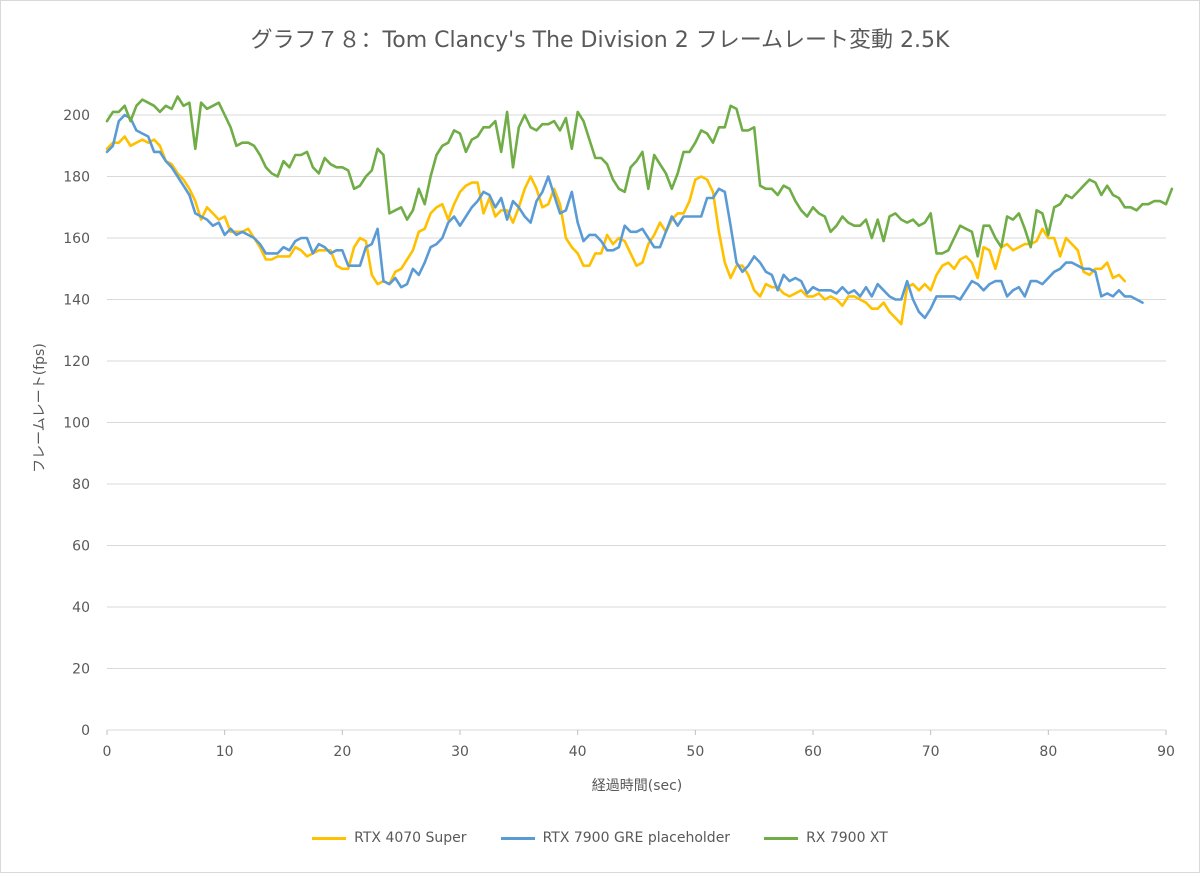 The height and width of the screenshot is (873, 1200). Describe the element at coordinates (1166, 752) in the screenshot. I see `x-tick-label: 90` at that location.